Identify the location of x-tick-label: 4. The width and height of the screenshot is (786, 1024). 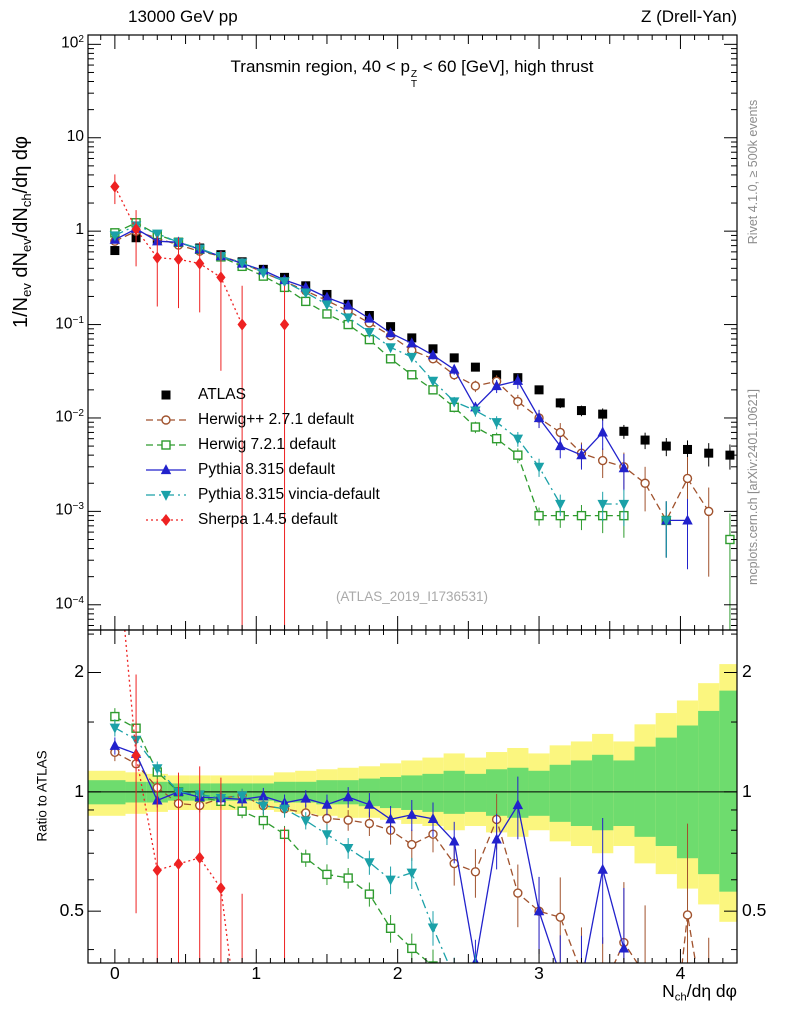
(680, 973).